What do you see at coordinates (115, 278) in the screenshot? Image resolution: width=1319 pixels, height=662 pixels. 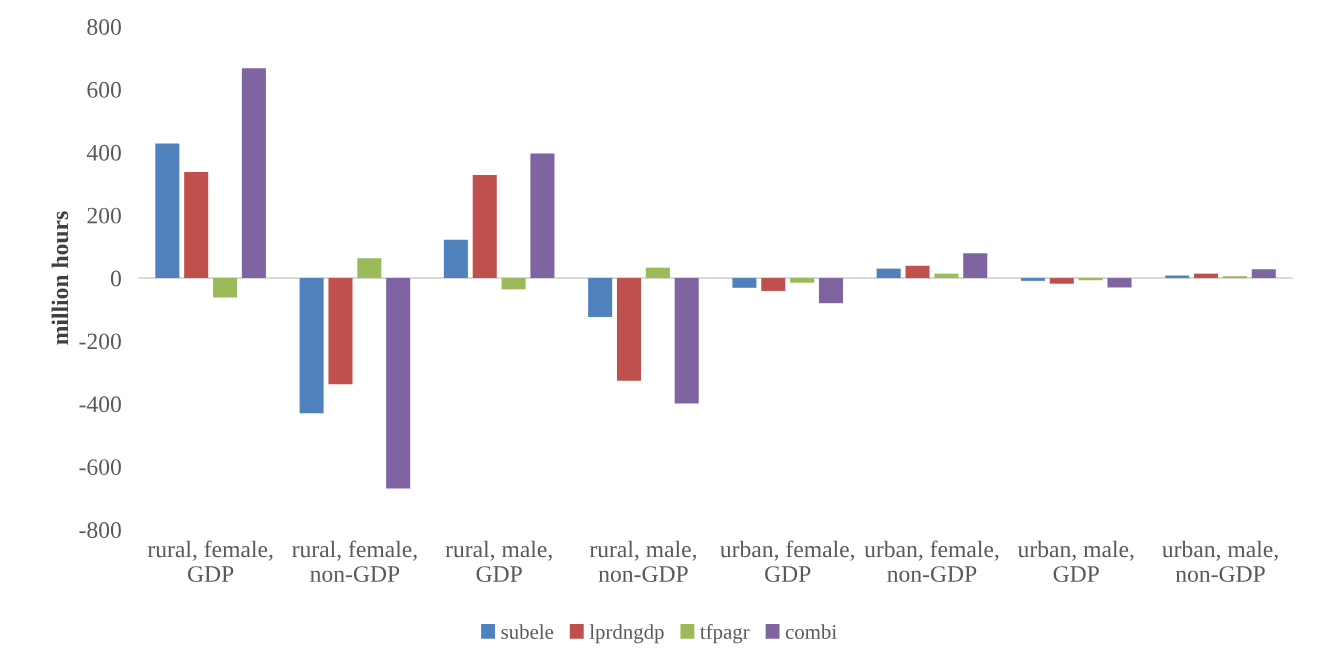 I see `y-tick-label: 0` at bounding box center [115, 278].